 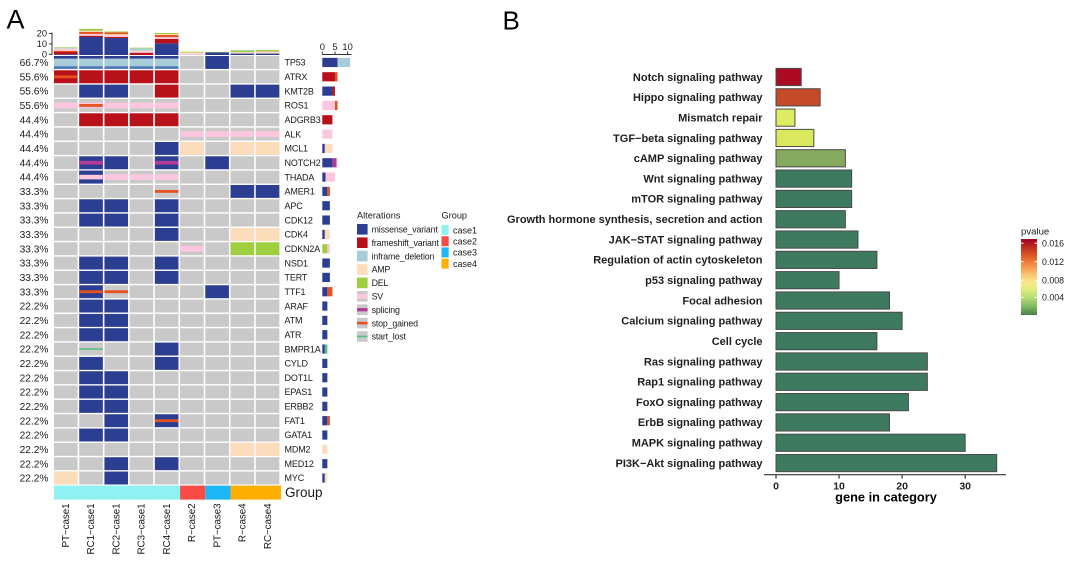 What do you see at coordinates (465, 242) in the screenshot?
I see `svg-text: case2` at bounding box center [465, 242].